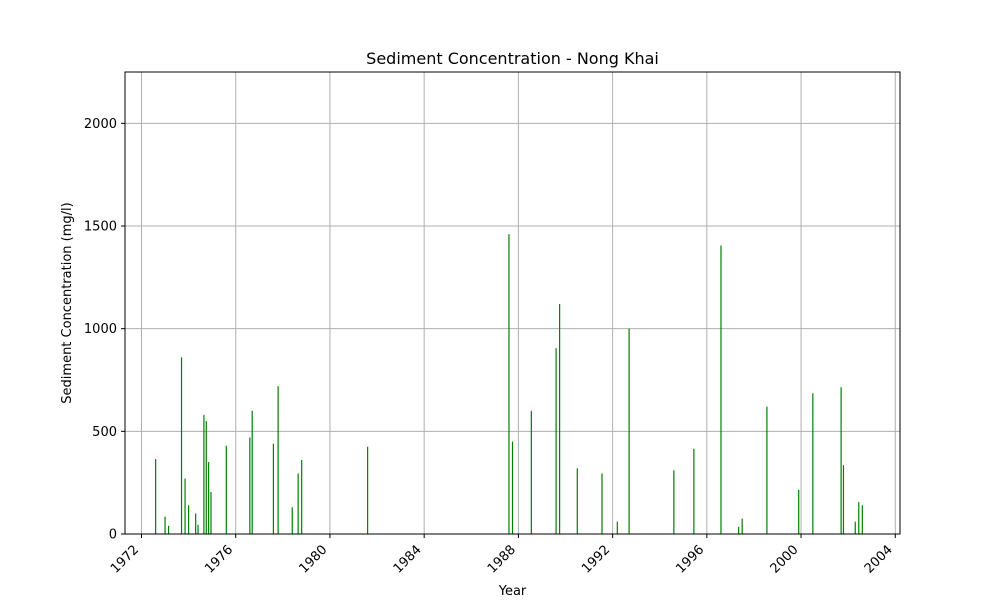  Describe the element at coordinates (690, 560) in the screenshot. I see `x-tick-label: 1996` at that location.